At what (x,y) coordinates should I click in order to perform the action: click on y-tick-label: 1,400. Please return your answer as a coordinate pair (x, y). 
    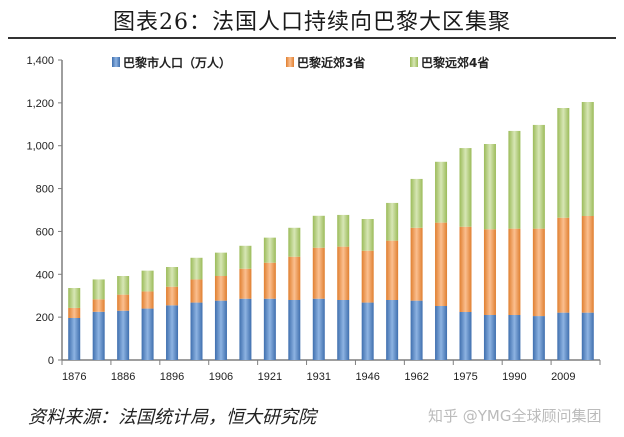
    Looking at the image, I should click on (40, 61).